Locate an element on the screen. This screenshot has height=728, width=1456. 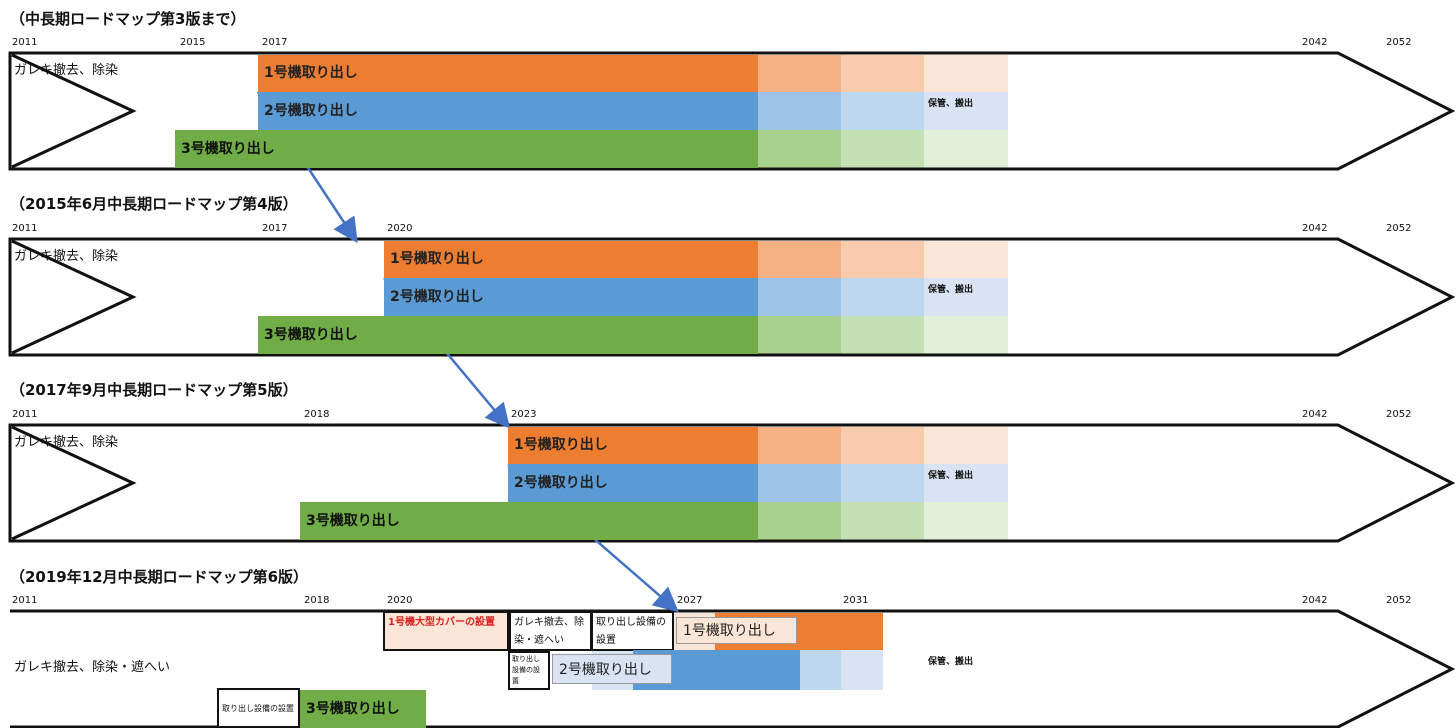
section1-left-label: ガレキ撤去、除染 is located at coordinates (66, 70).